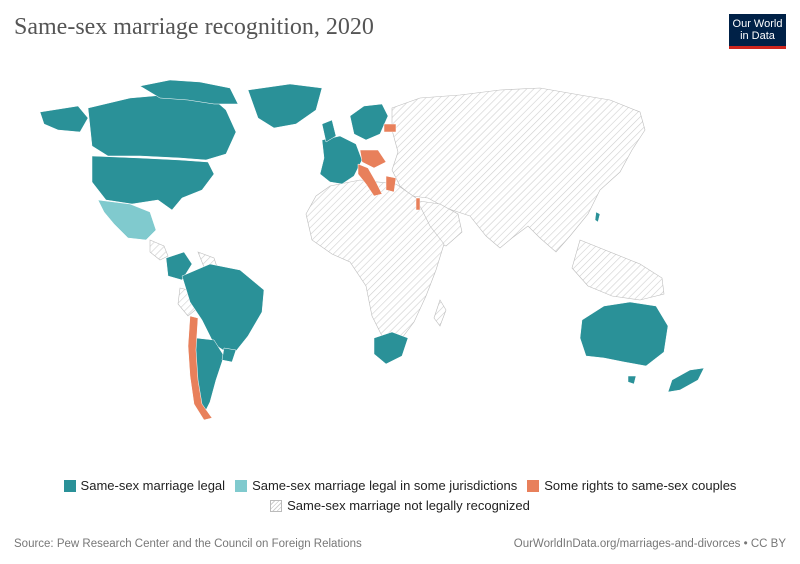 This screenshot has width=800, height=564. Describe the element at coordinates (370, 180) in the screenshot. I see `italy-shape` at that location.